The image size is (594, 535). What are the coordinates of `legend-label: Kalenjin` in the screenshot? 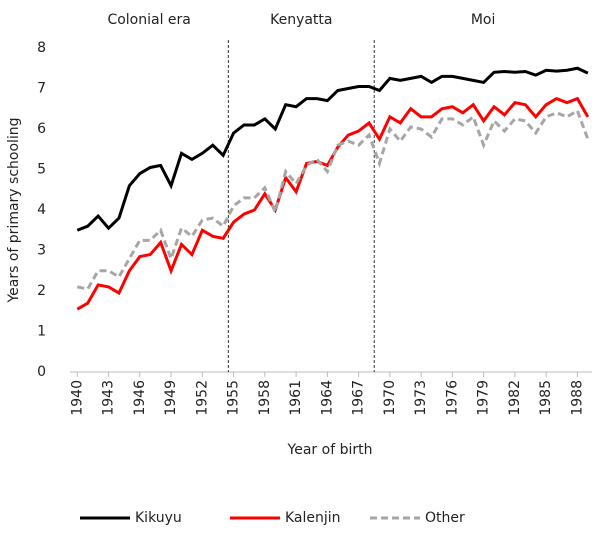 It's located at (313, 518).